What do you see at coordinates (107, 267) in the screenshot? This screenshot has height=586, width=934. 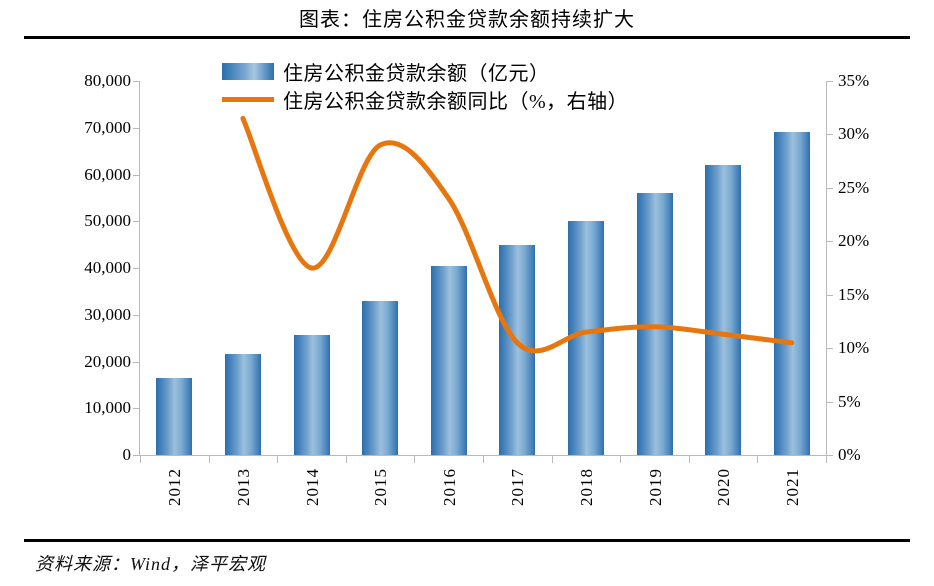 I see `left-axis-tick-label: 40,000` at bounding box center [107, 267].